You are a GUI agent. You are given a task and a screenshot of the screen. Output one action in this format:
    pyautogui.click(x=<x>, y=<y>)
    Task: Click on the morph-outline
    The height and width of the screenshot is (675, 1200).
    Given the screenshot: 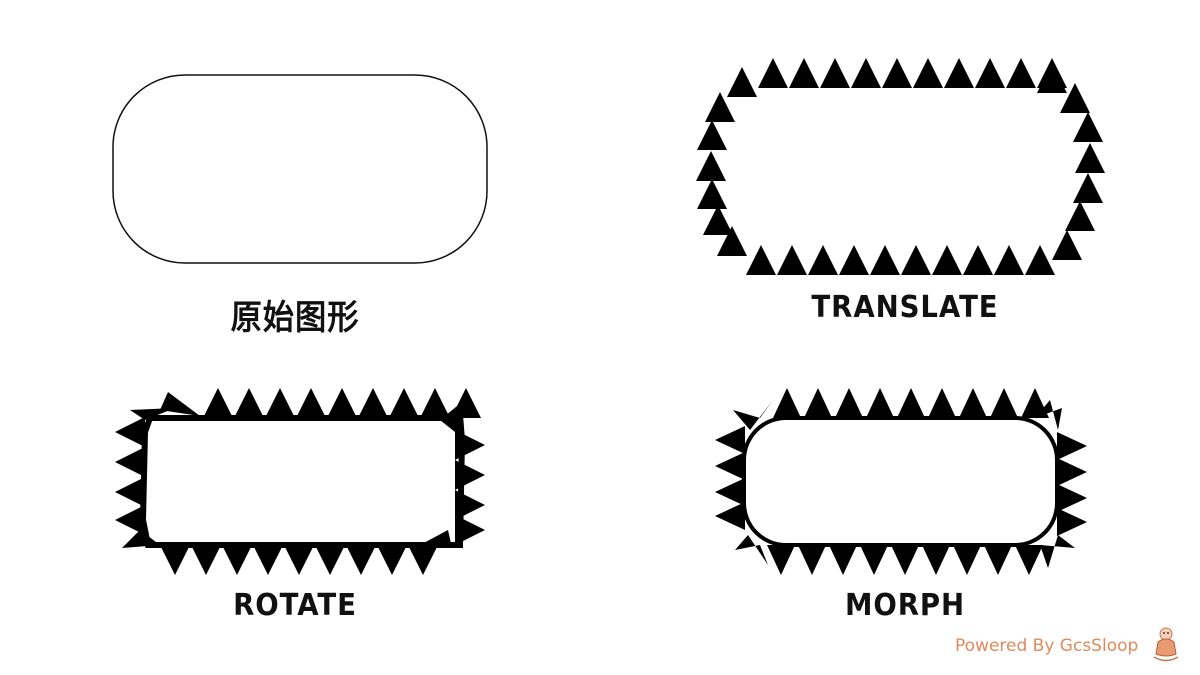 What is the action you would take?
    pyautogui.click(x=900, y=481)
    